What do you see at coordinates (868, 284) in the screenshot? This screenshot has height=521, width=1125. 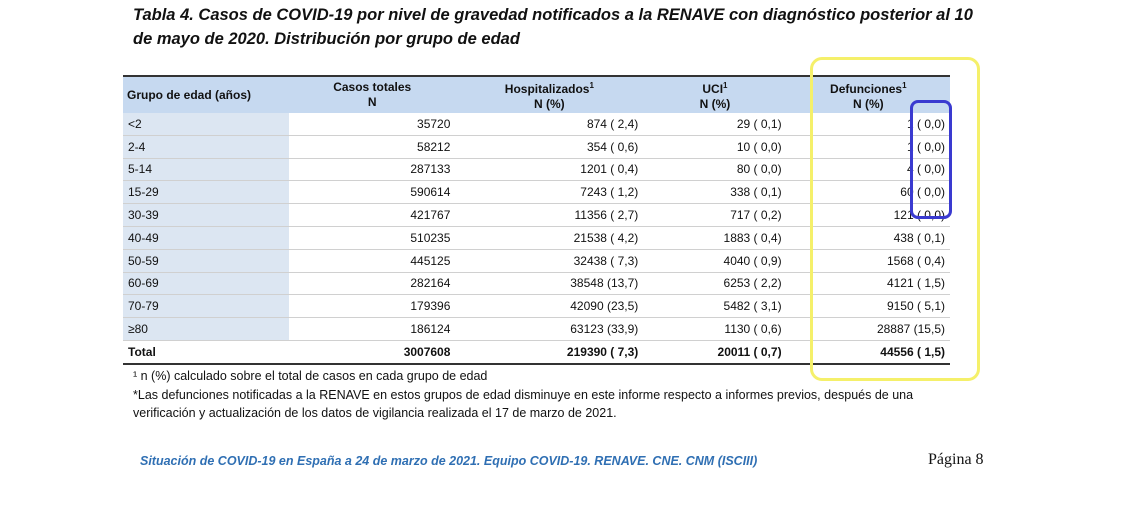 I see `cell: 4121 ( 1,5)` at bounding box center [868, 284].